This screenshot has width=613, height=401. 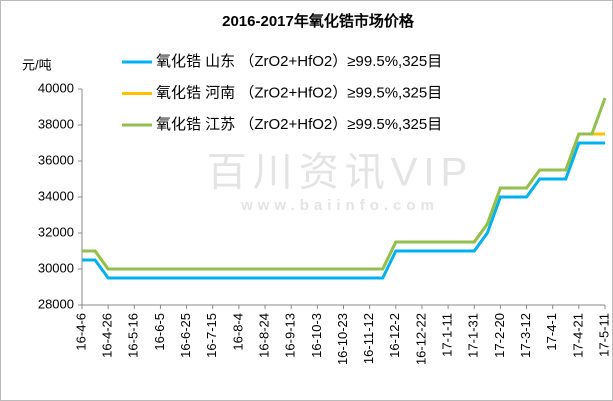 What do you see at coordinates (107, 335) in the screenshot?
I see `x-tick-label: 16-4-26` at bounding box center [107, 335].